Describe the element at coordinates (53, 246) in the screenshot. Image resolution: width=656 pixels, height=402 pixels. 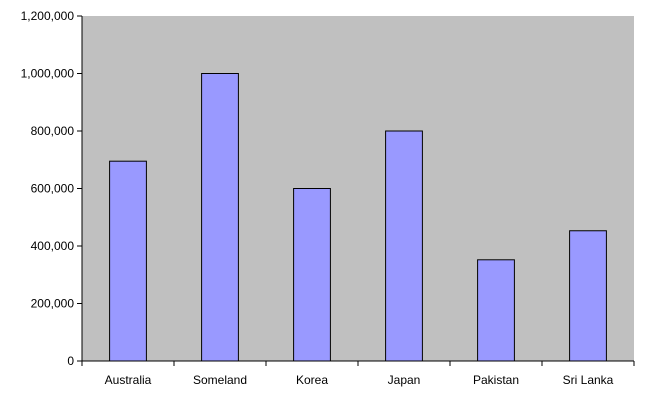
I see `y-tick-label: 400,000` at that location.